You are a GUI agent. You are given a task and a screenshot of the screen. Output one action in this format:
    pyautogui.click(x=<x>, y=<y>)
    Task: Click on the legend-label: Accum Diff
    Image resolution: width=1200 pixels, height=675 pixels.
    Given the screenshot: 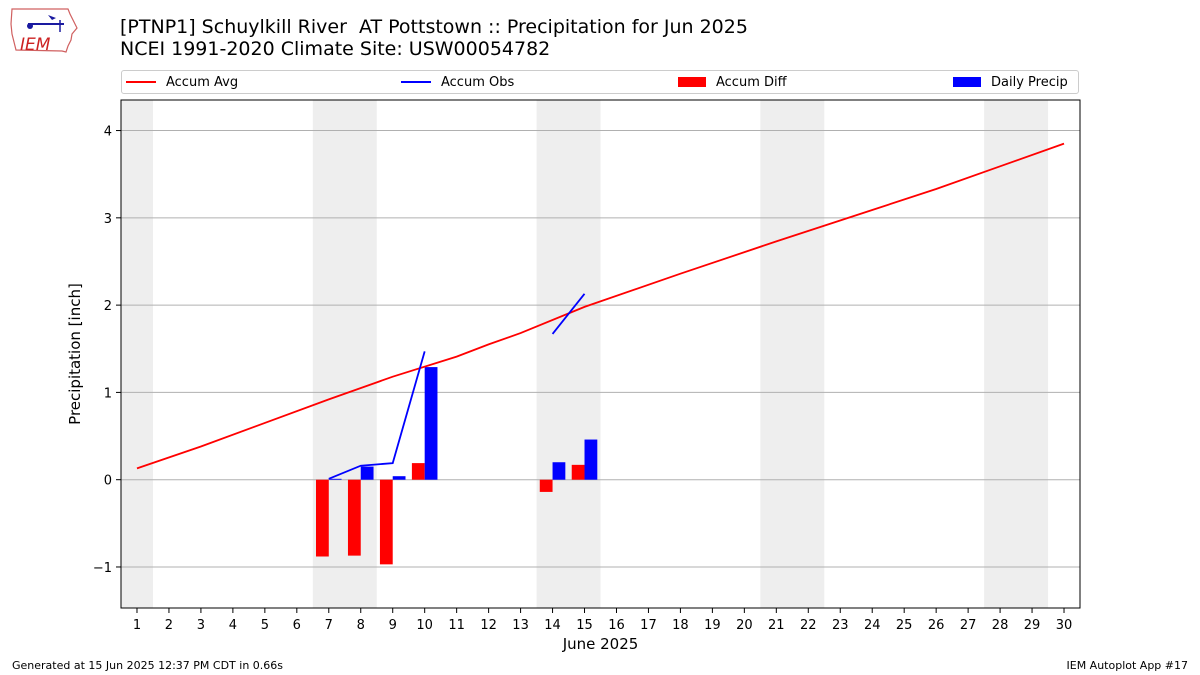 What is the action you would take?
    pyautogui.click(x=751, y=82)
    